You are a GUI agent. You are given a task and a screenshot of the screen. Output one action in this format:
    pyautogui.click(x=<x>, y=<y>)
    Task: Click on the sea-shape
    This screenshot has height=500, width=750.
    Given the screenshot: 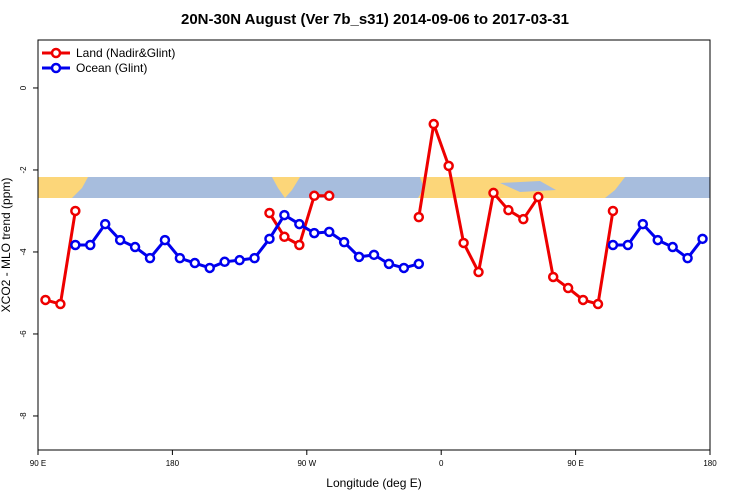 What is the action you would take?
    pyautogui.click(x=528, y=186)
    